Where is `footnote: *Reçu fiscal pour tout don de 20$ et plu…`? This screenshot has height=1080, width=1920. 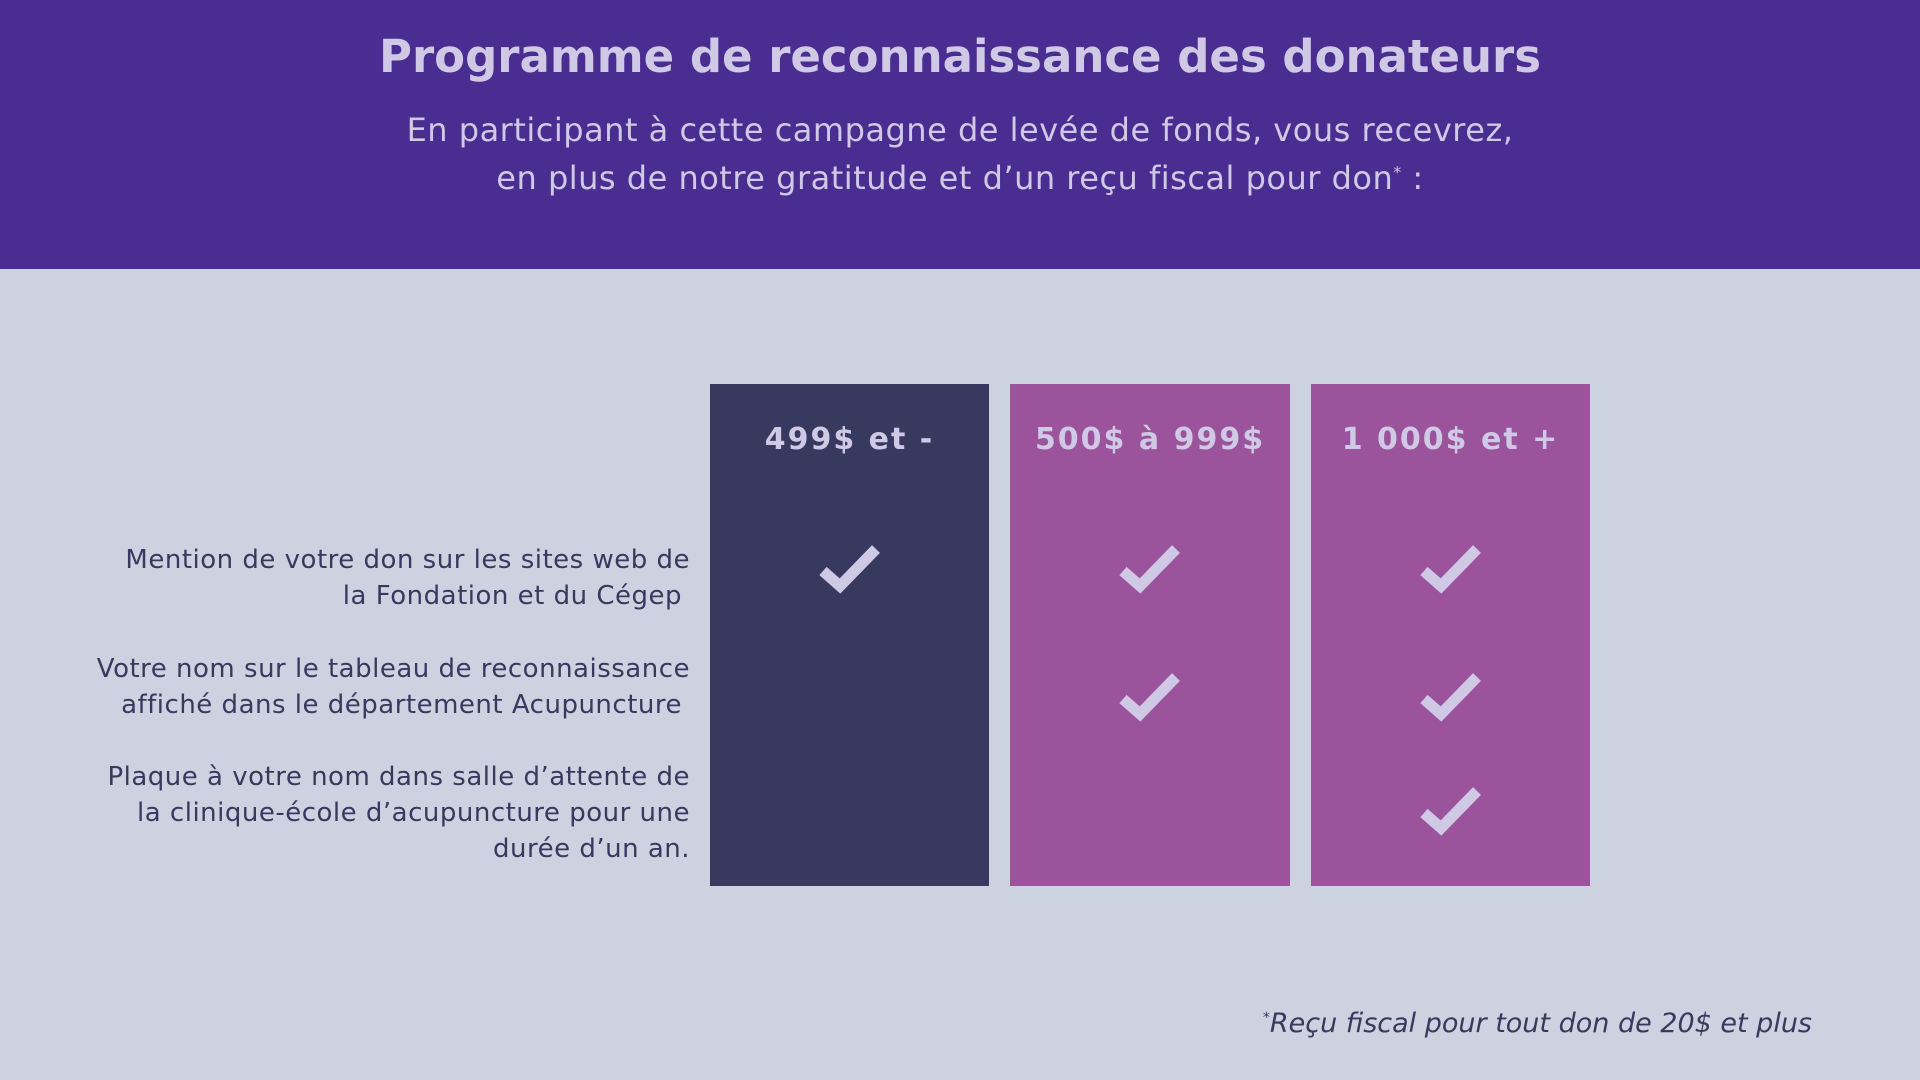
footnote: *Reçu fiscal pour tout don de 20$ et plu… is located at coordinates (1537, 1023).